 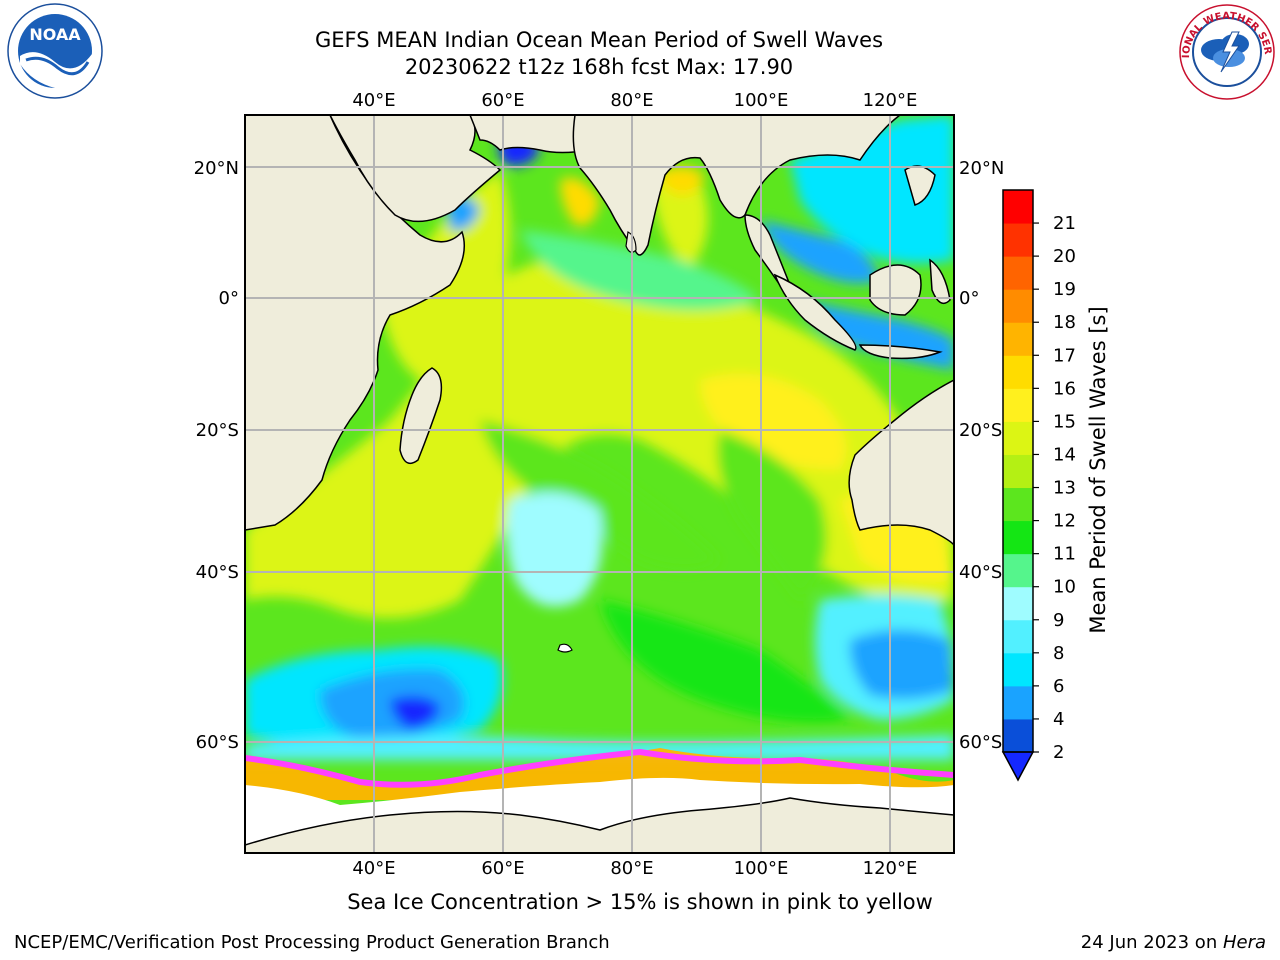 I want to click on noaa-logo-text: NOAA, so click(x=55, y=34).